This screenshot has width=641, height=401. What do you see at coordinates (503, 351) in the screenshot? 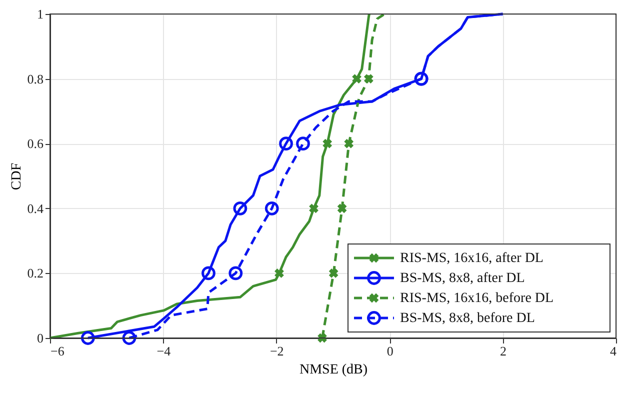
I see `x-tick-label: 2` at bounding box center [503, 351].